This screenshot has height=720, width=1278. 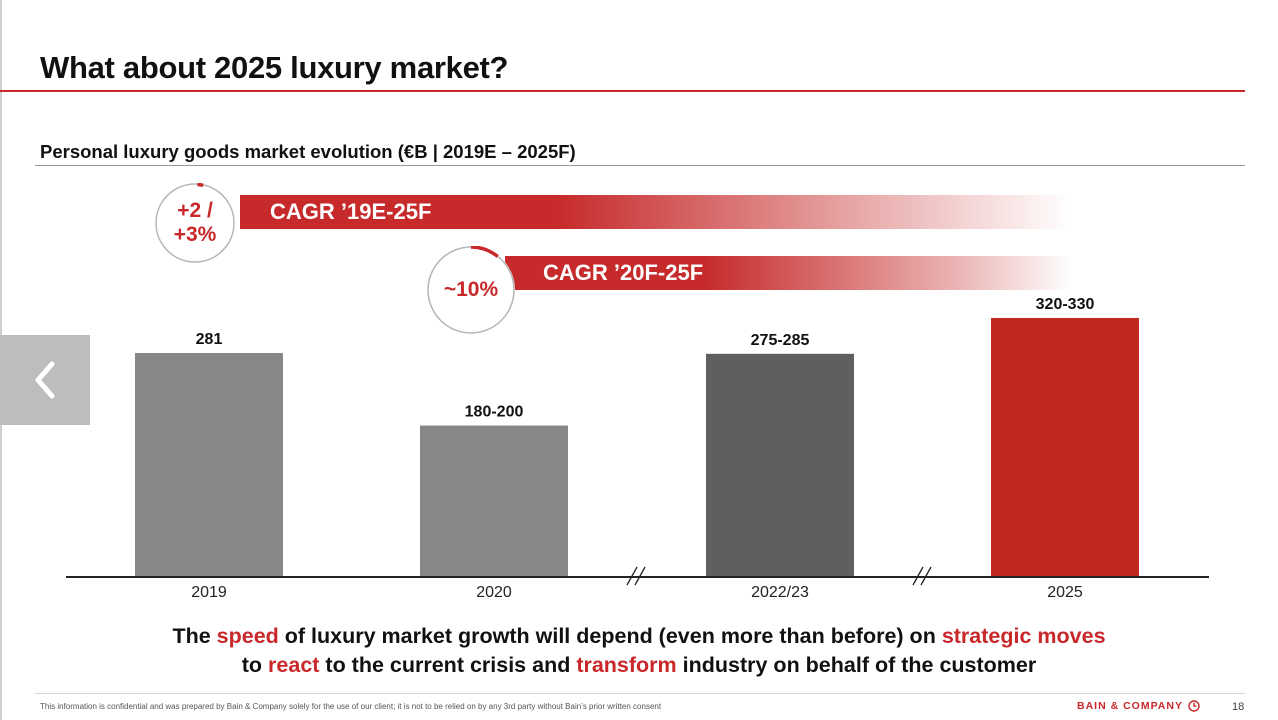 What do you see at coordinates (780, 592) in the screenshot?
I see `x-tick-label: 2022/23` at bounding box center [780, 592].